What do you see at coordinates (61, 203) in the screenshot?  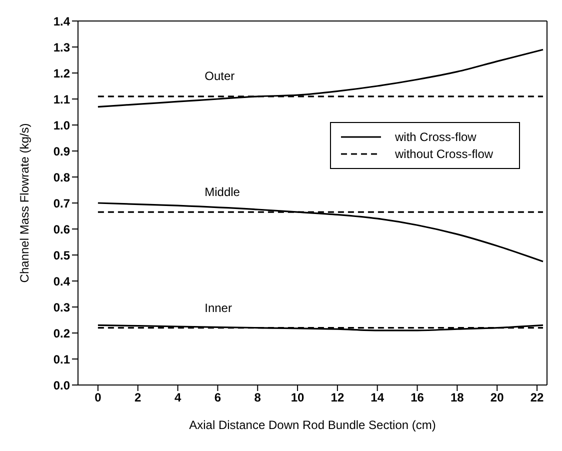 I see `y-tick-label: 0.7` at bounding box center [61, 203].